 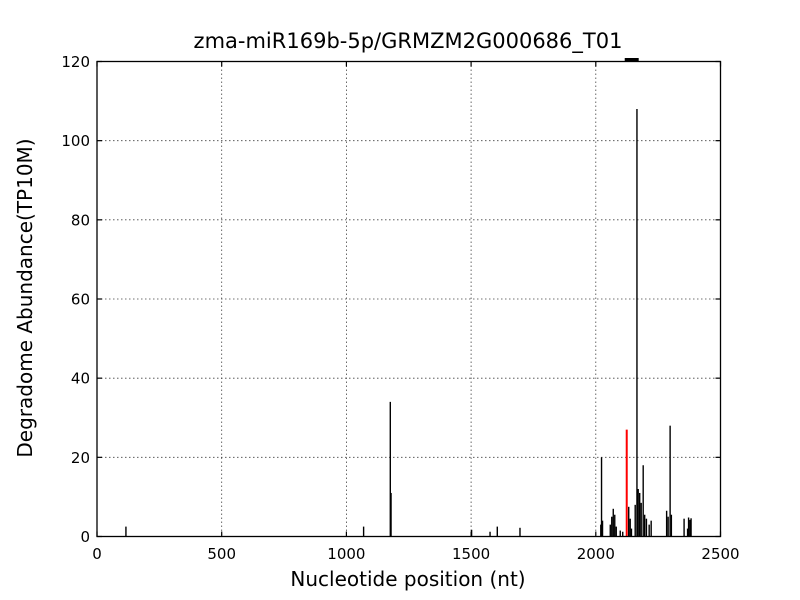 I want to click on y-tick-label: 60, so click(x=80, y=300).